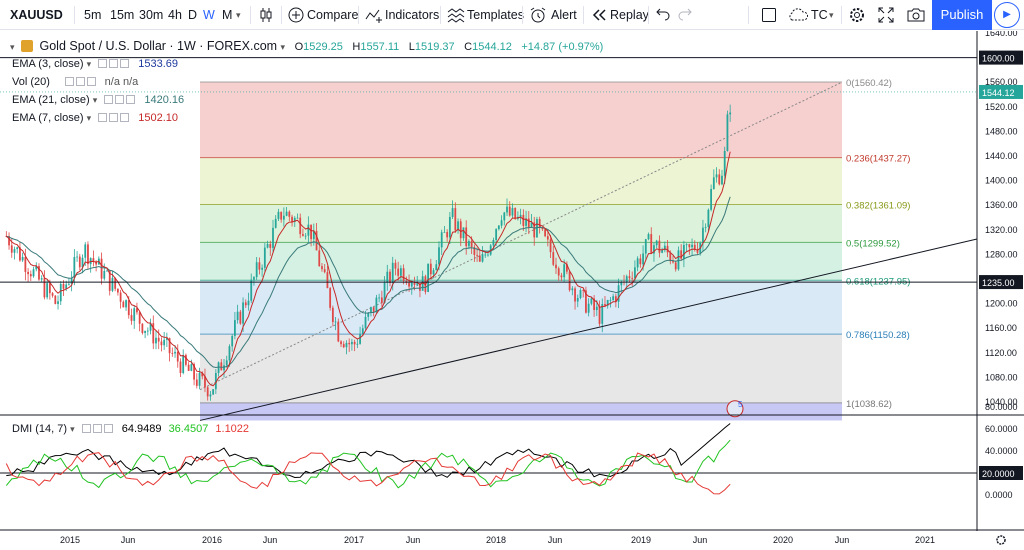 This screenshot has width=1024, height=550. What do you see at coordinates (122, 15) in the screenshot?
I see `interval-15m: 15m` at bounding box center [122, 15].